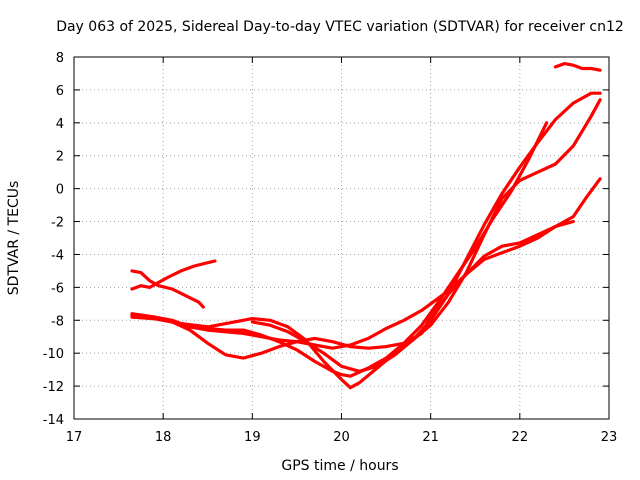 The width and height of the screenshot is (640, 480). I want to click on y-tick-label: -4, so click(57, 255).